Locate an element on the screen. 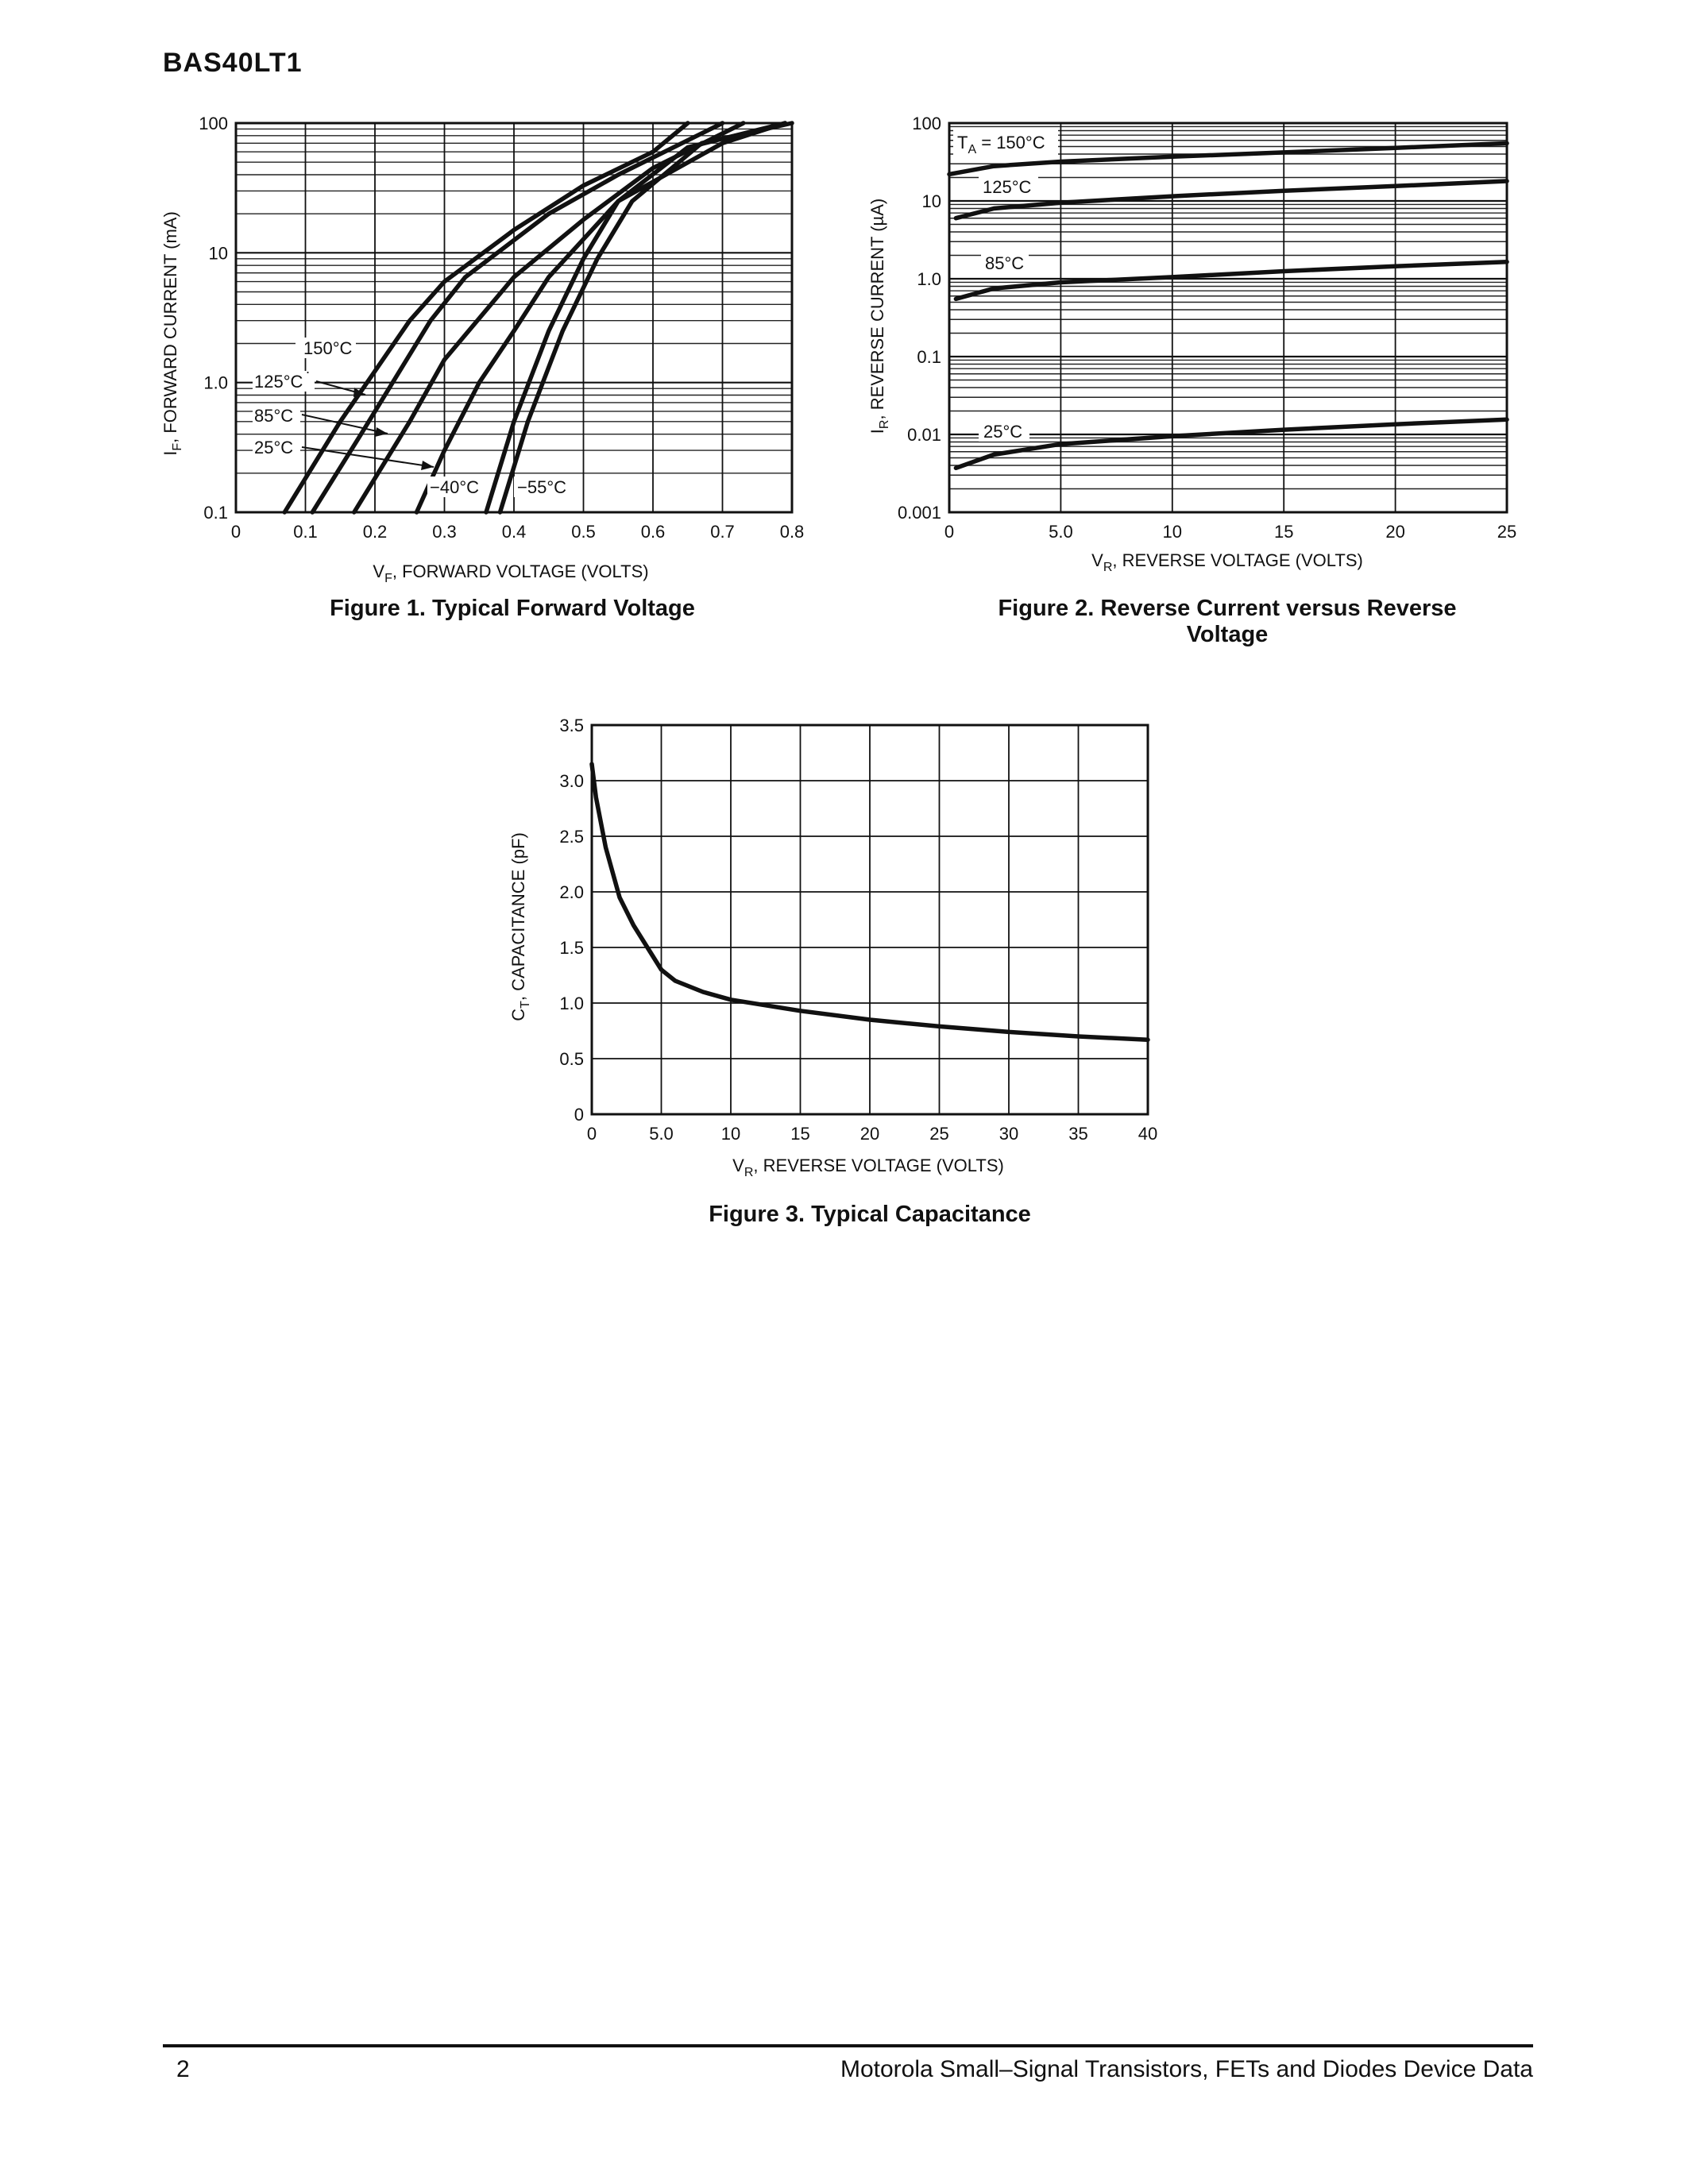  y-tick-label: 0.001 is located at coordinates (920, 513).